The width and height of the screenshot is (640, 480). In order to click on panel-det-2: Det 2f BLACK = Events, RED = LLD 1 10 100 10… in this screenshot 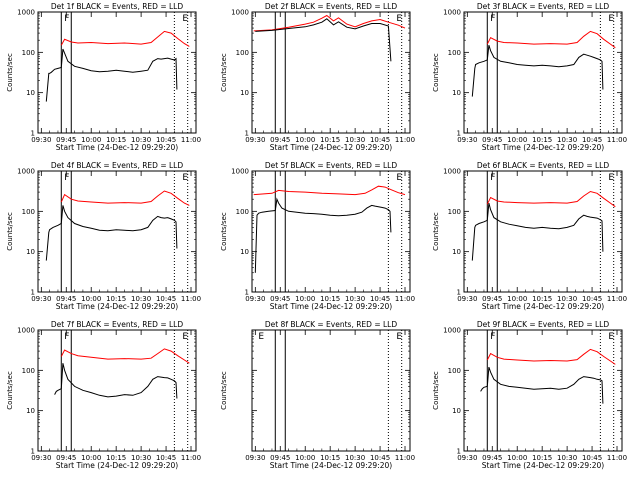, I will do `click(317, 77)`.